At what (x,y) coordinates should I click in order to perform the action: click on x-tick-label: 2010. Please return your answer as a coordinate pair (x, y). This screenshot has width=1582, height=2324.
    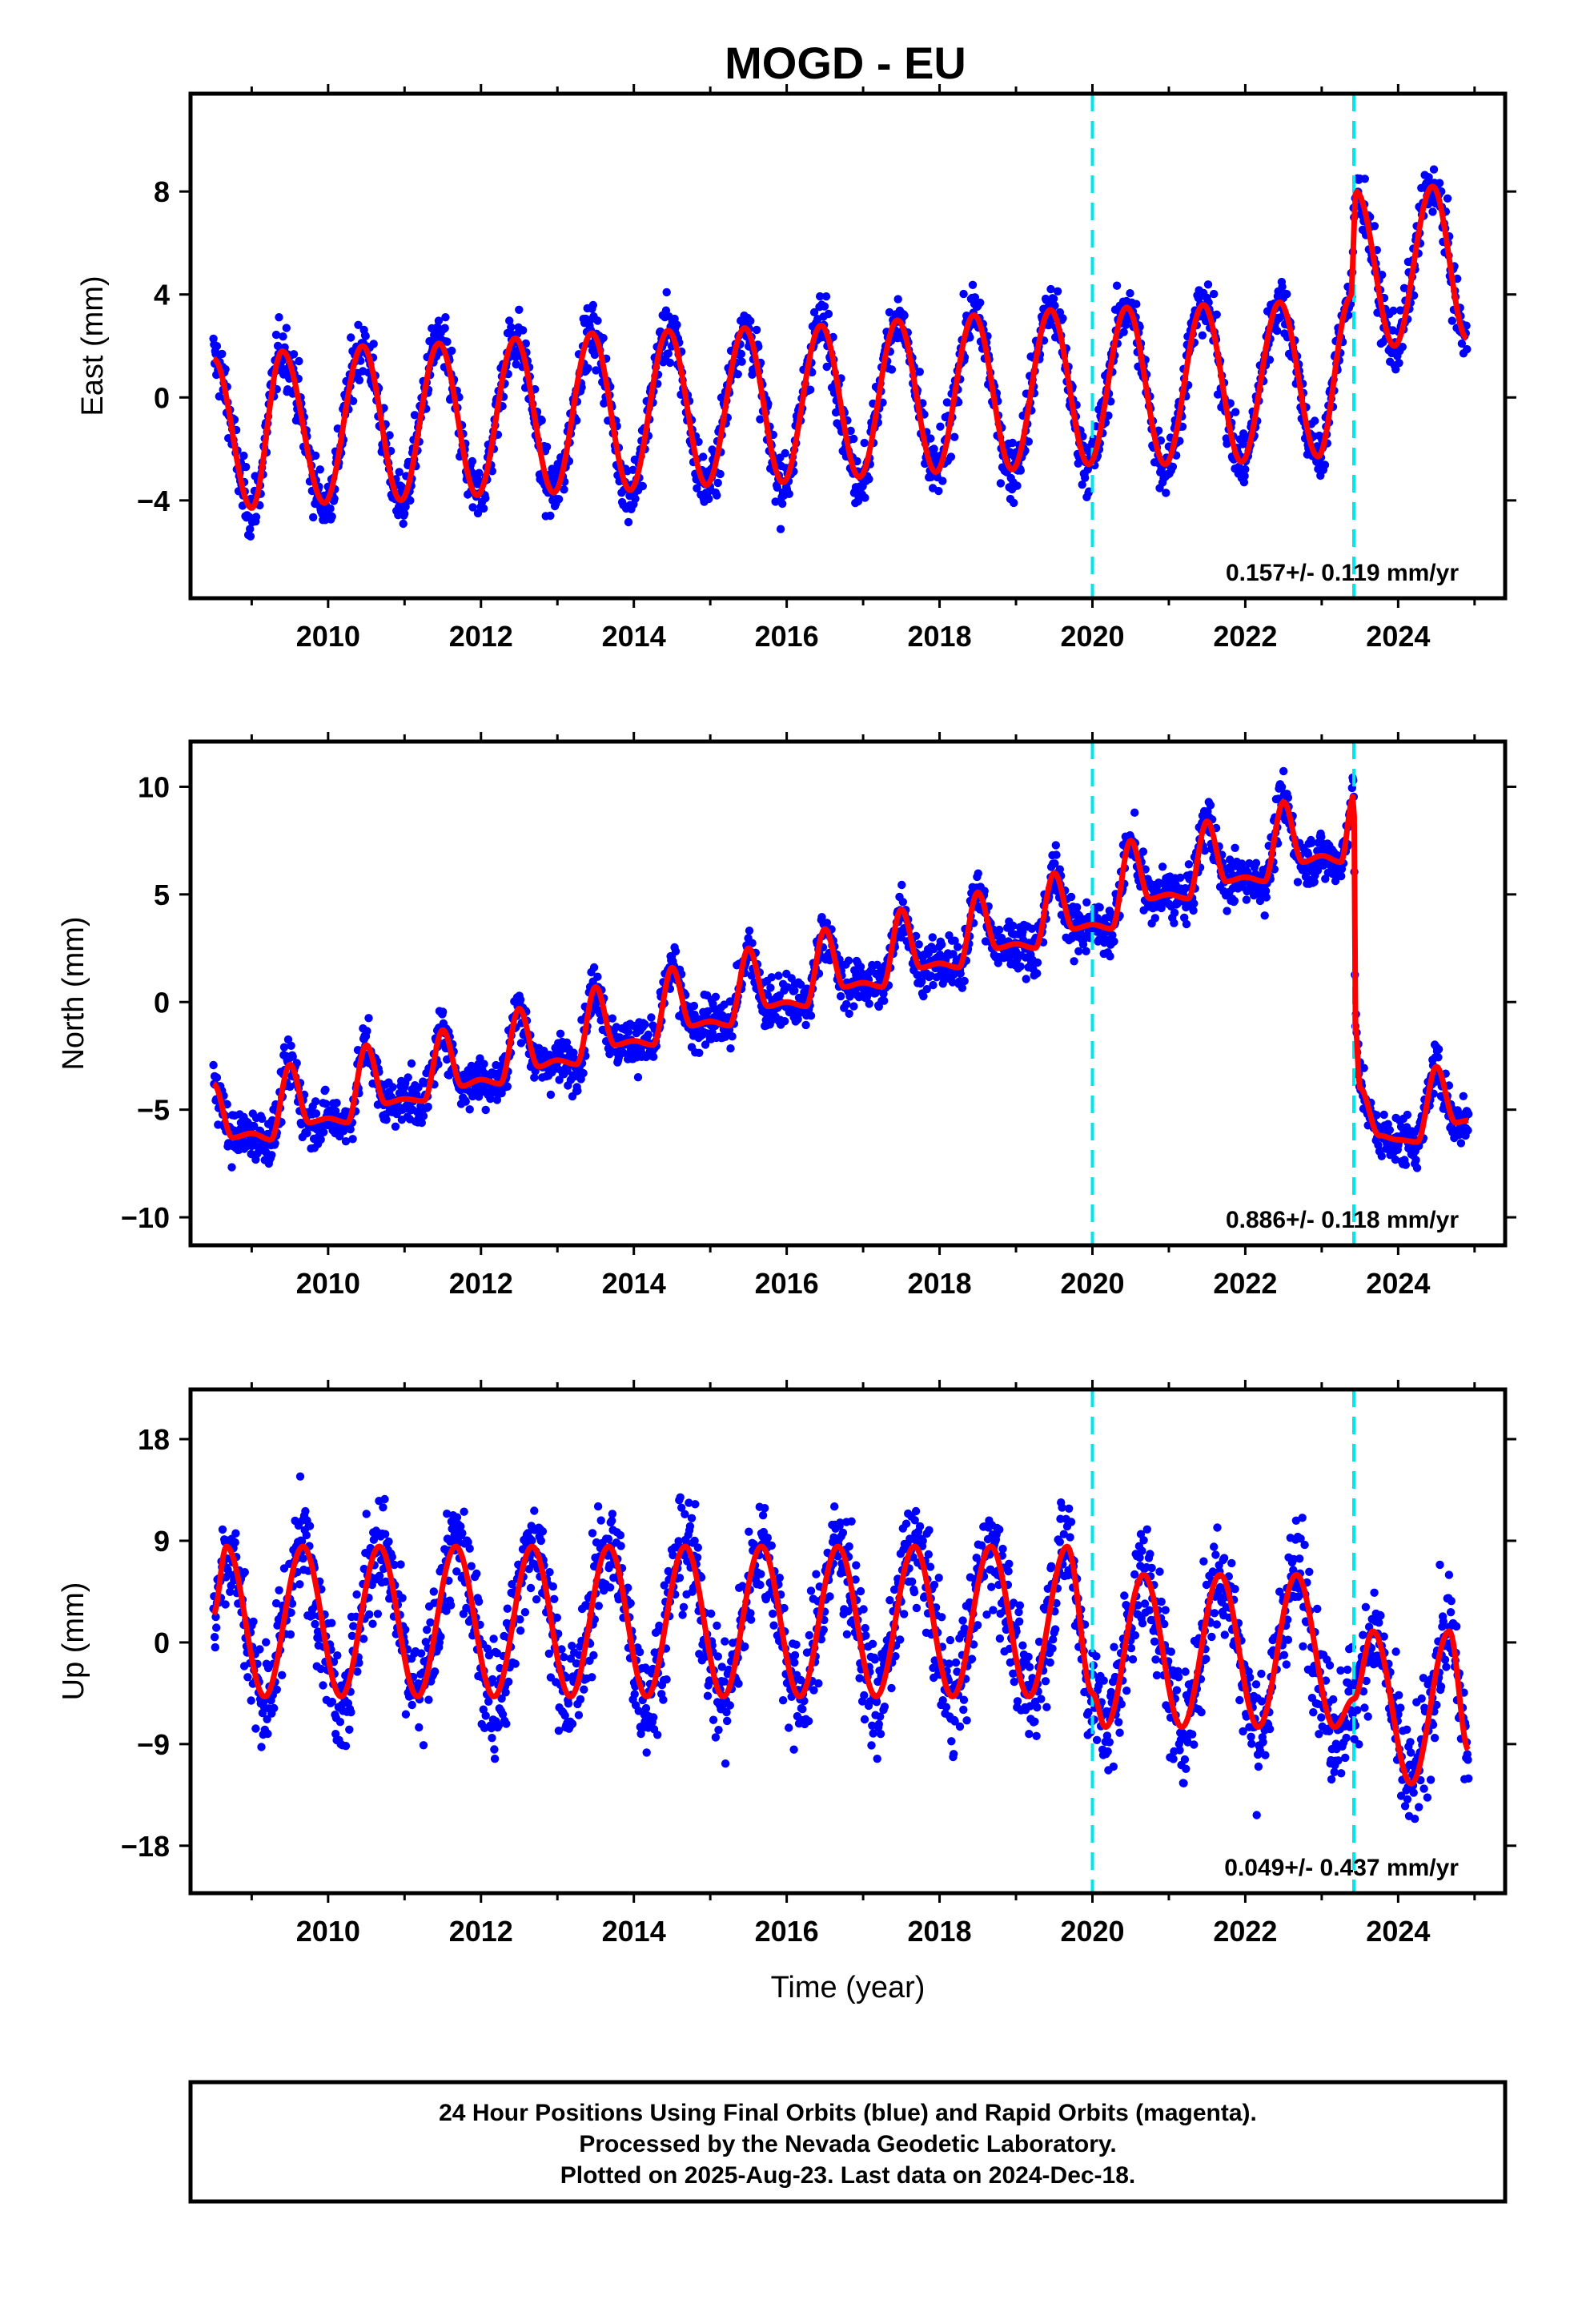
    Looking at the image, I should click on (328, 636).